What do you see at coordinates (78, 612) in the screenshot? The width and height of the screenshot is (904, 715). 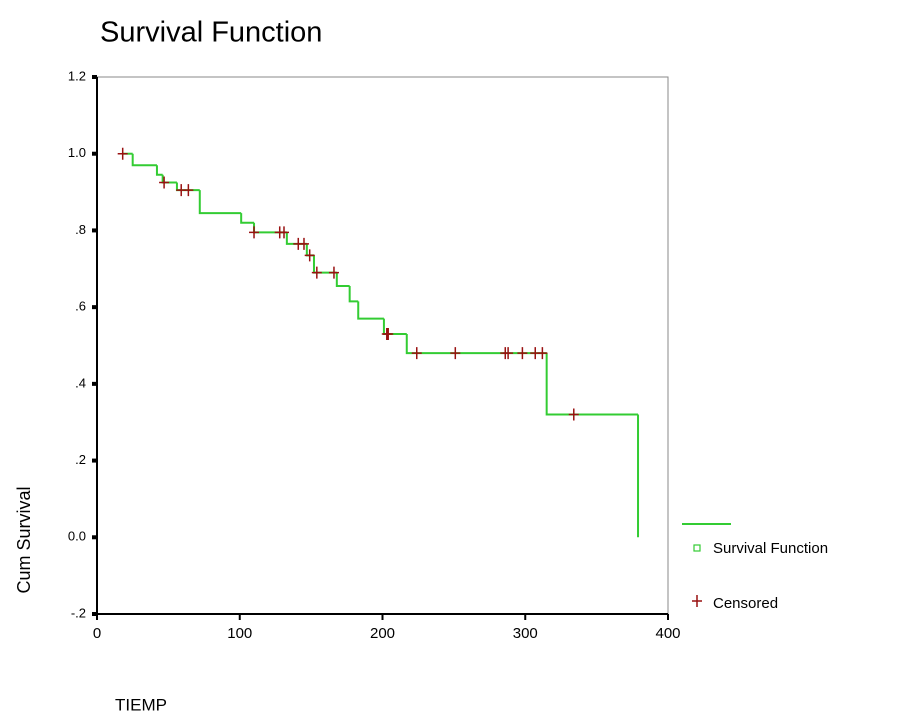 I see `y-tick-label: -.2` at bounding box center [78, 612].